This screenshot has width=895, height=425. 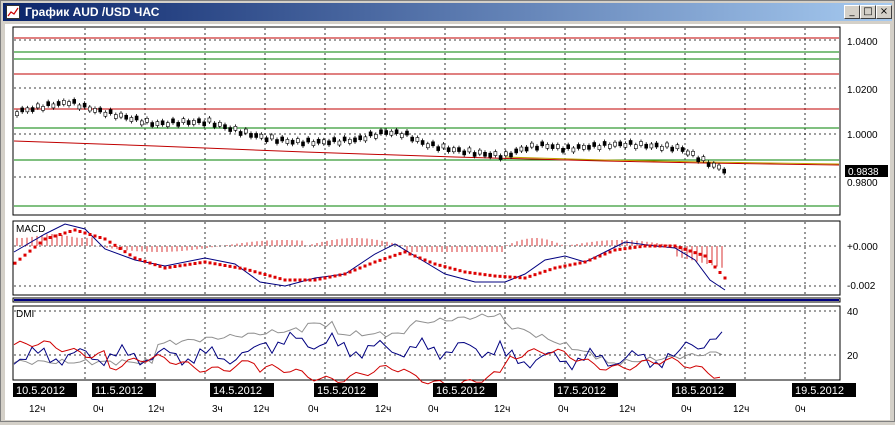 What do you see at coordinates (237, 391) in the screenshot?
I see `date-label: 14.5.2012` at bounding box center [237, 391].